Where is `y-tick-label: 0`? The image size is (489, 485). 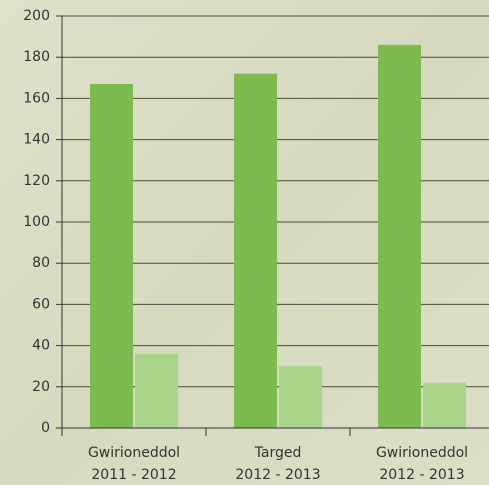 y-tick-label: 0 is located at coordinates (45, 428).